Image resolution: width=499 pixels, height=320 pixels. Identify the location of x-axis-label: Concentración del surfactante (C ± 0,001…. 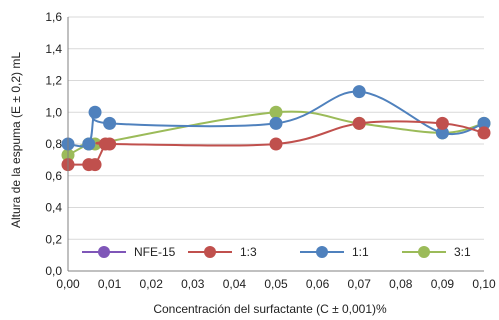
(270, 309).